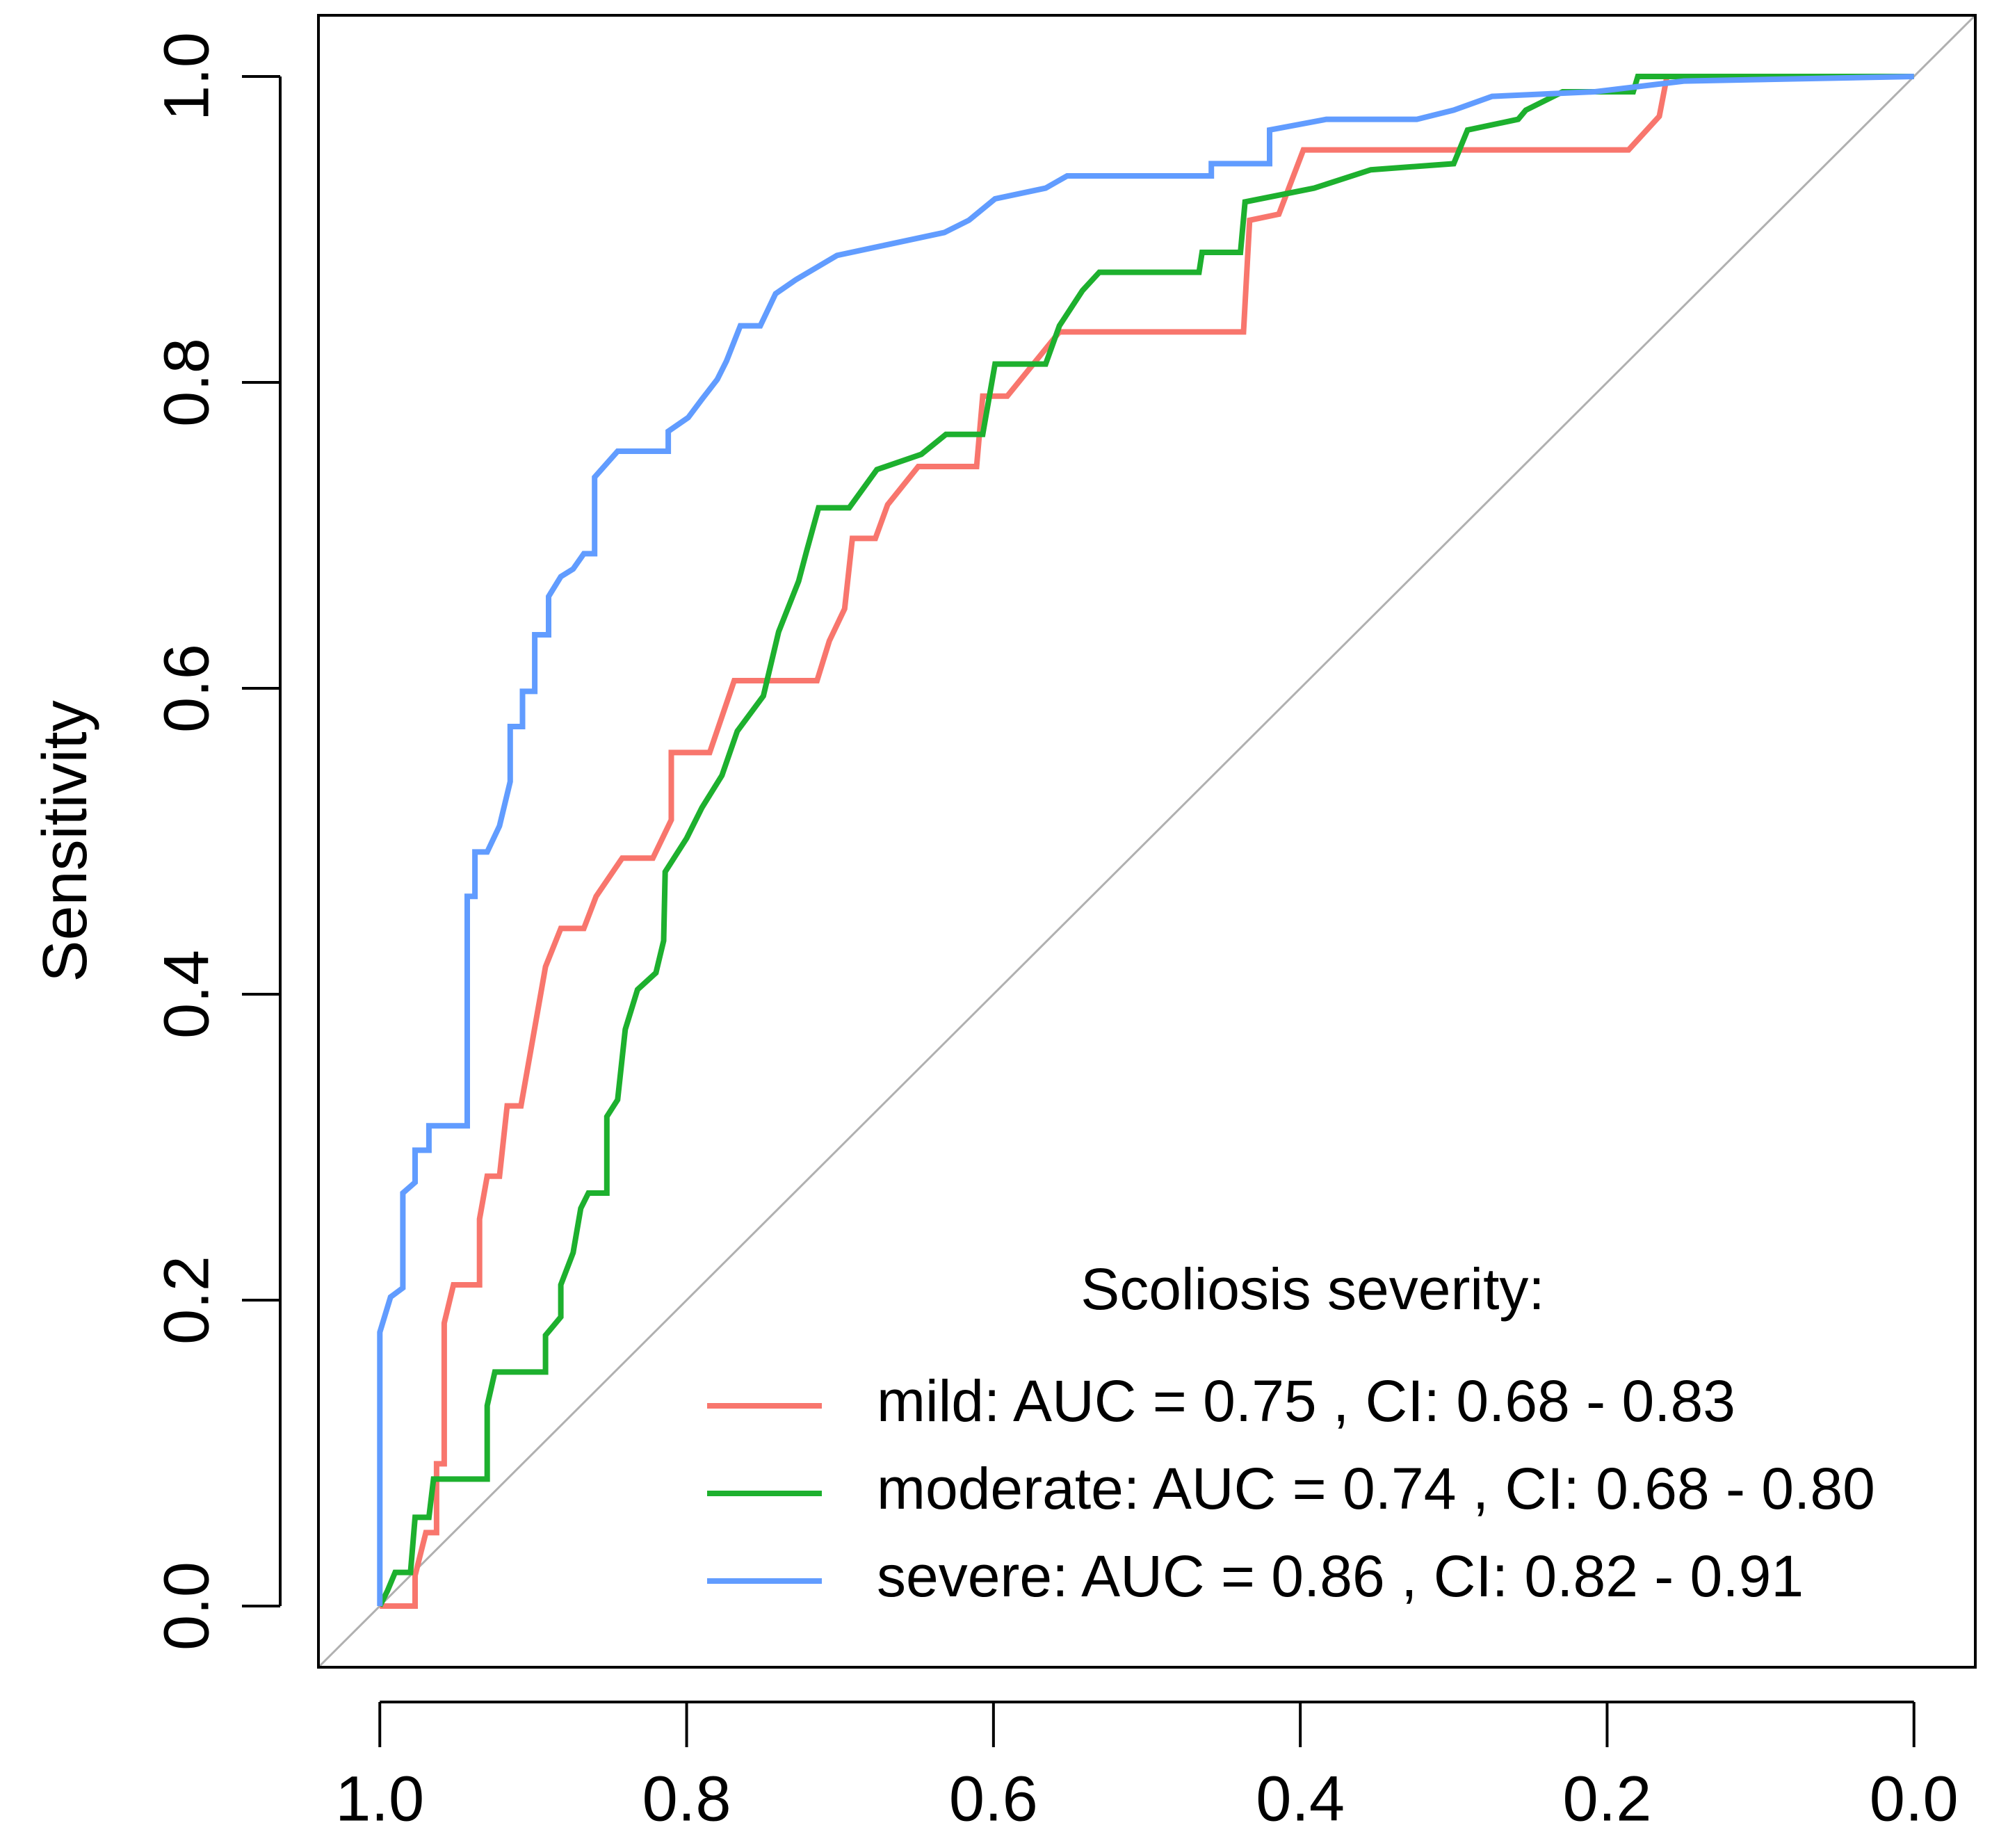 This screenshot has height=1848, width=1992. I want to click on x-tick-label: 1.0, so click(379, 1798).